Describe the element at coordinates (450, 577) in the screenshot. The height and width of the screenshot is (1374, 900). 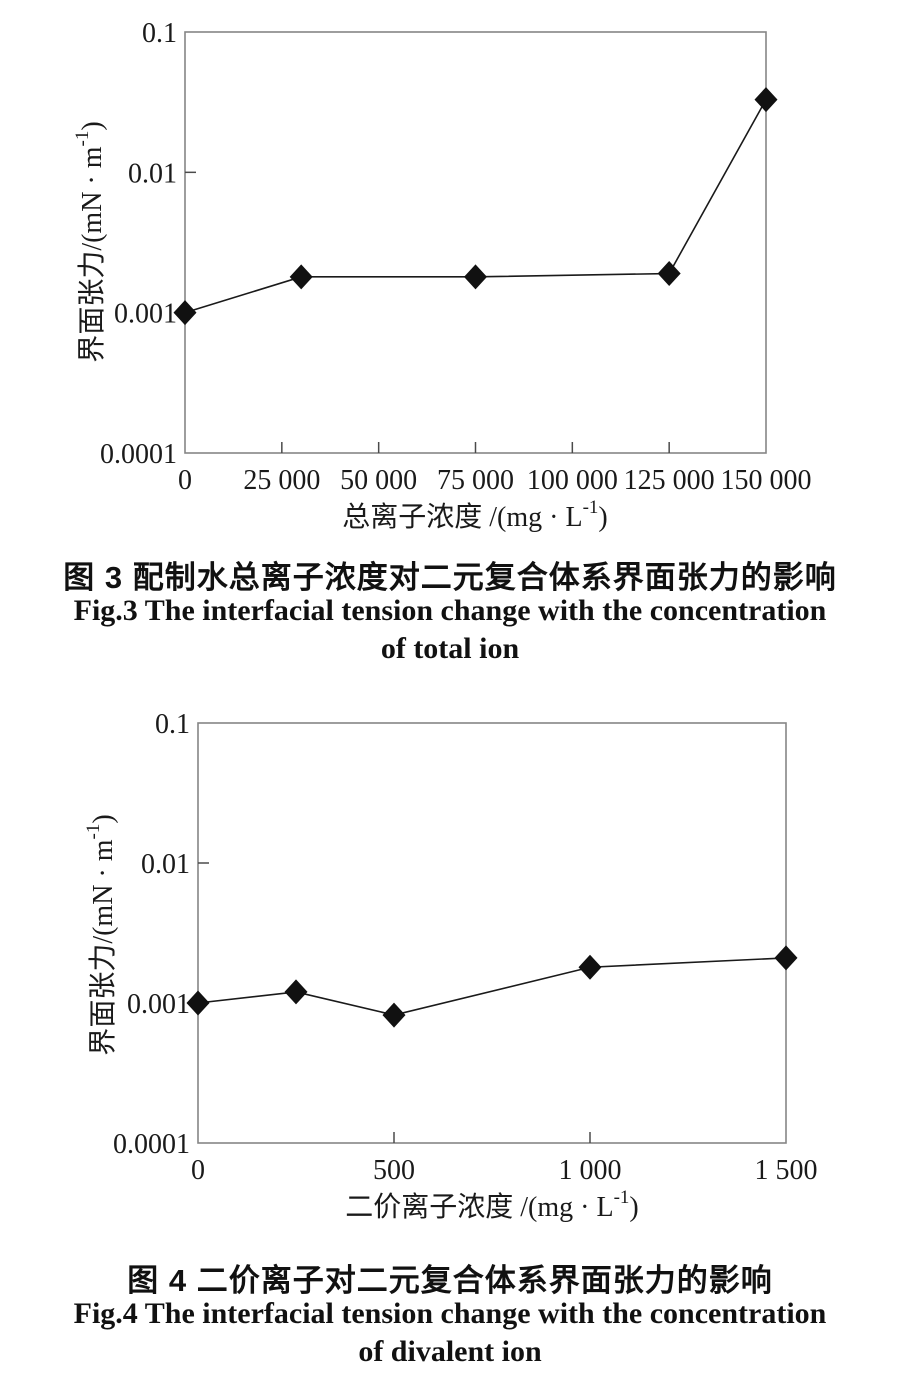
I see `fig3-caption-chinese: 图 3 配制水总离子浓度对二元复合体系界面张力的影响` at that location.